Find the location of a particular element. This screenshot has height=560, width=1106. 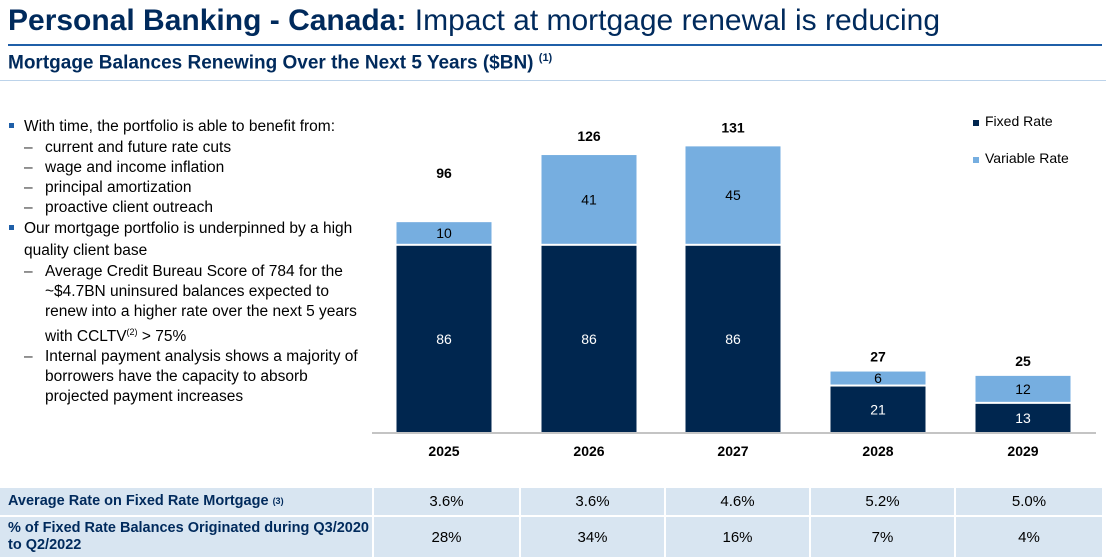

row-label: Average Rate on Fixed Rate Mortgage (3) is located at coordinates (186, 501).